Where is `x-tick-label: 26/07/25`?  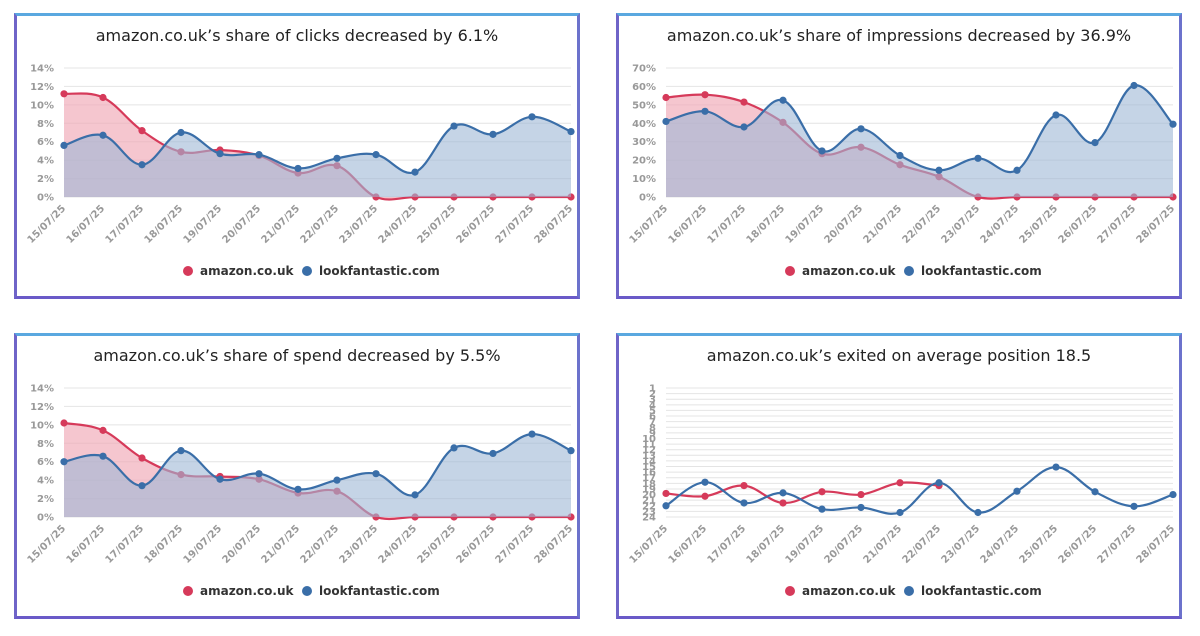
x-tick-label: 26/07/25 is located at coordinates (476, 544).